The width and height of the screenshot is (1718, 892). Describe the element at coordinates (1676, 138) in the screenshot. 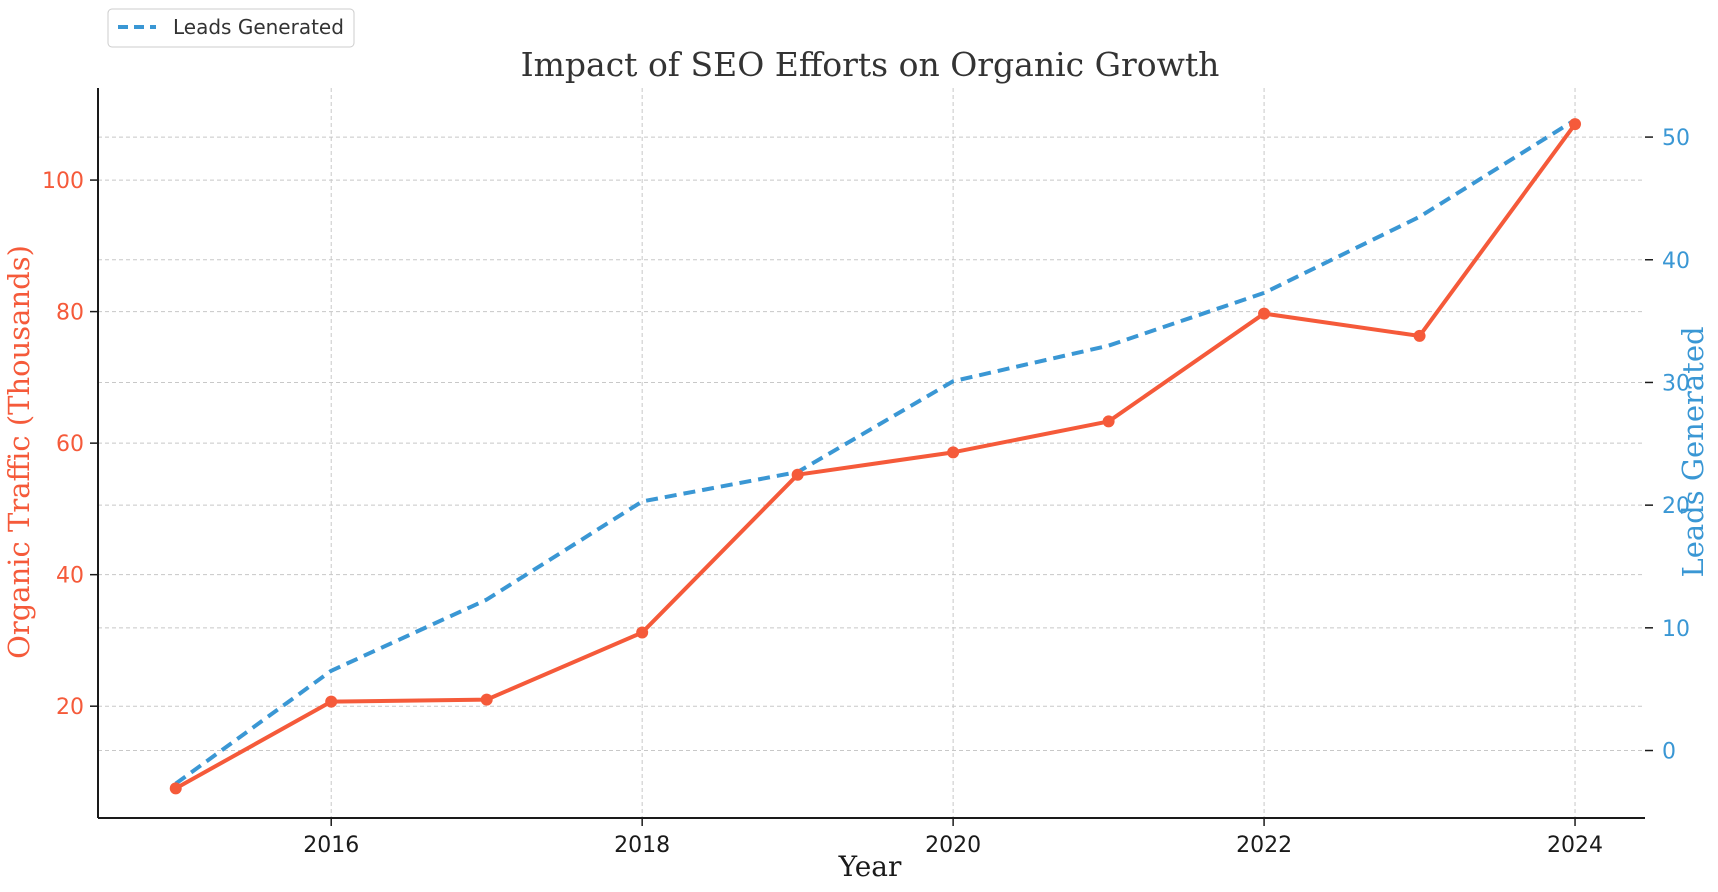

I see `y-right-tick-label: 50` at that location.